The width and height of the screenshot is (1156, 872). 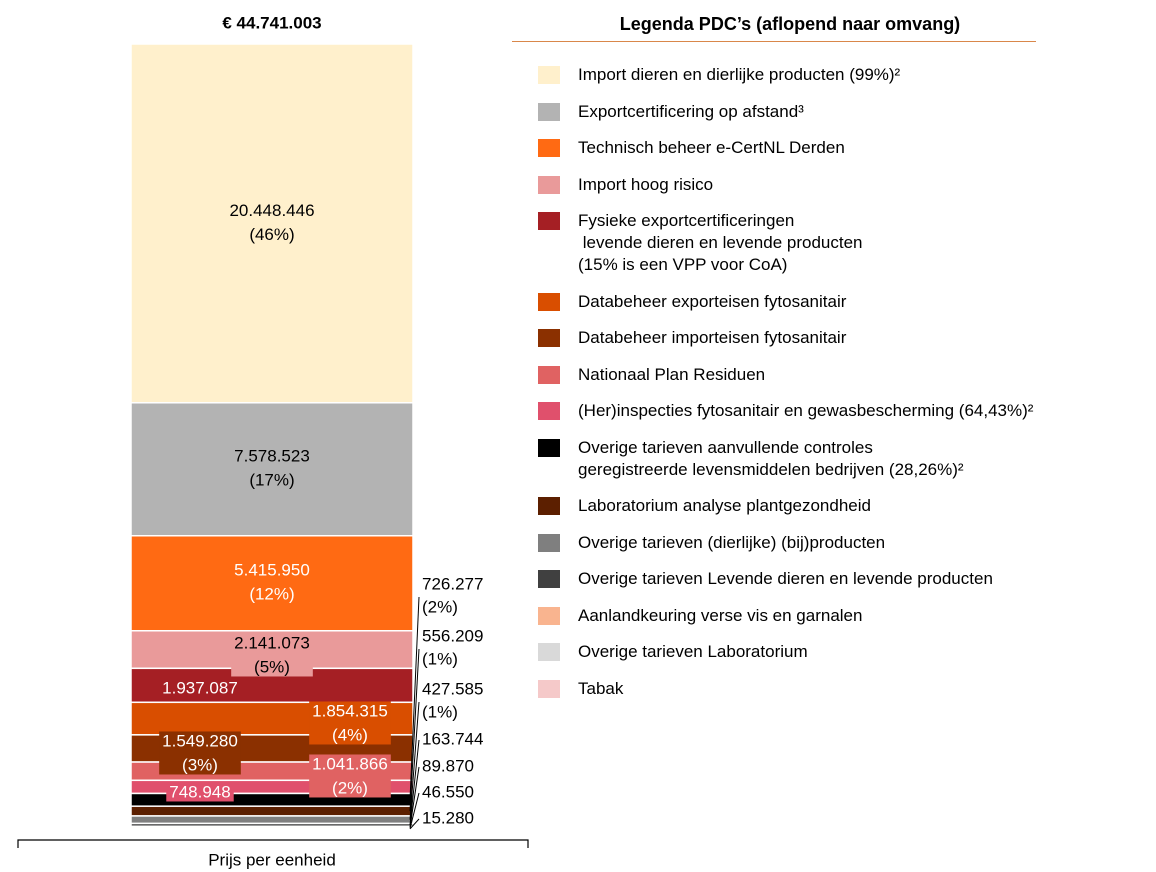 I want to click on legend-item: Exportcertificering op afstand³, so click(x=671, y=112).